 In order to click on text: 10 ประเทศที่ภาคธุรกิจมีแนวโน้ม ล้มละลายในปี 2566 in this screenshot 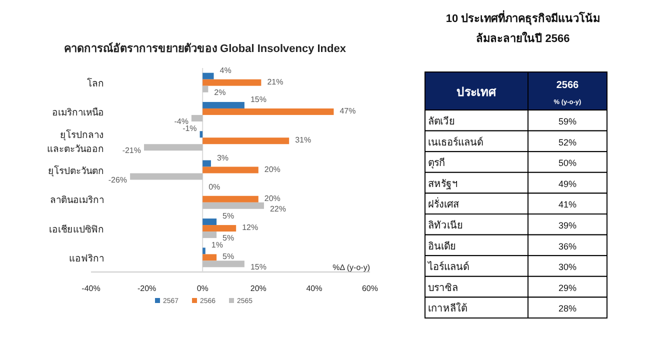, I will do `click(523, 27)`.